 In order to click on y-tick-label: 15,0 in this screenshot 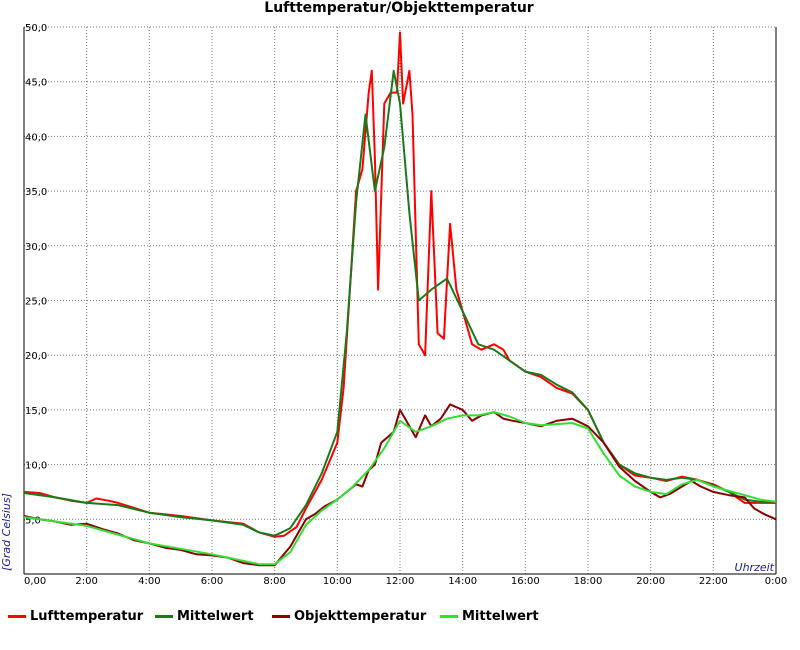, I will do `click(36, 411)`.